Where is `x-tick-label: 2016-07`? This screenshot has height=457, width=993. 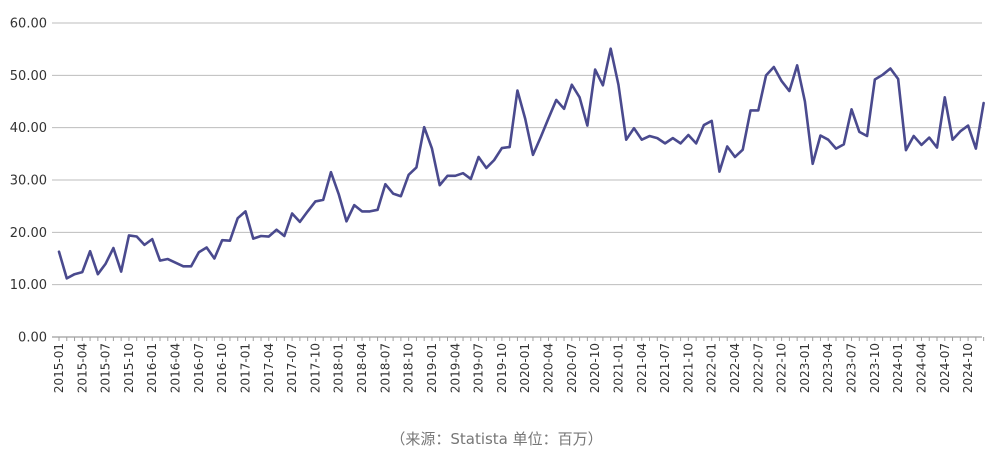
x-tick-label: 2016-07 is located at coordinates (199, 368).